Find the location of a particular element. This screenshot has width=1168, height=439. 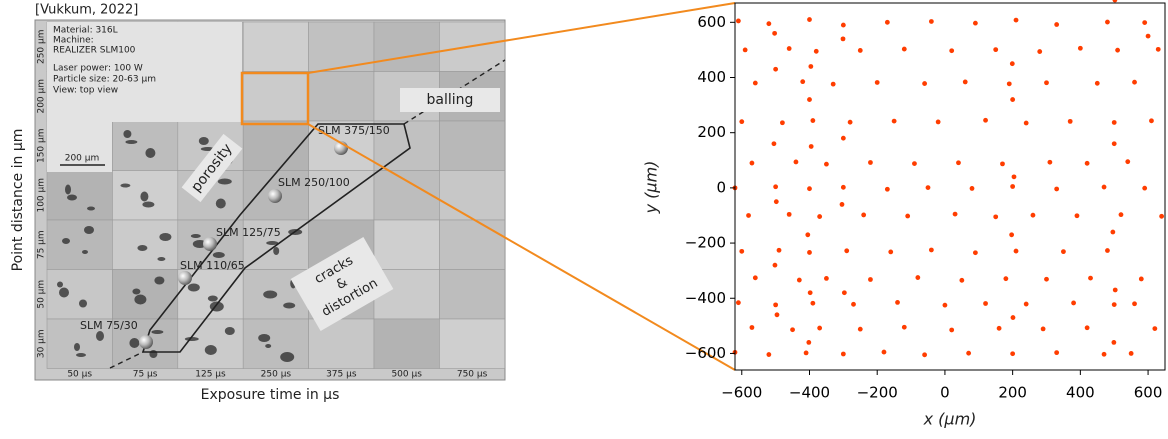

info-box is located at coordinates (144, 72).